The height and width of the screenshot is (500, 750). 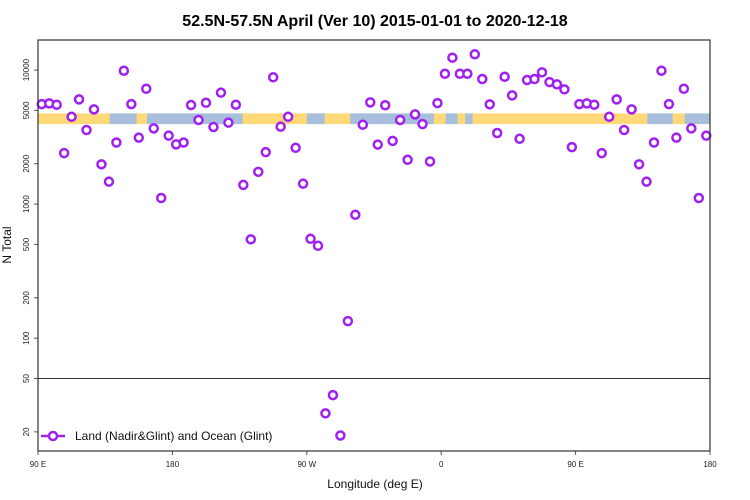 What do you see at coordinates (441, 464) in the screenshot?
I see `x-tick-label: 0` at bounding box center [441, 464].